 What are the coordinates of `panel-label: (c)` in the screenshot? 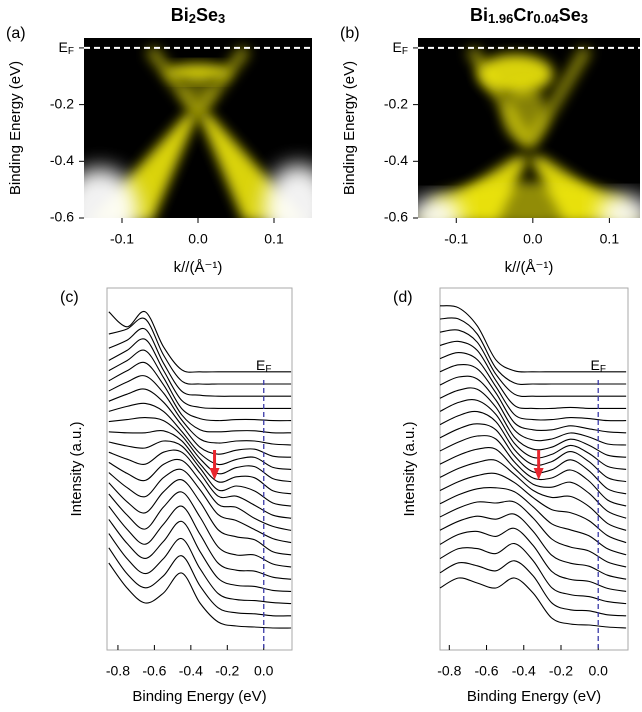 It's located at (69, 297).